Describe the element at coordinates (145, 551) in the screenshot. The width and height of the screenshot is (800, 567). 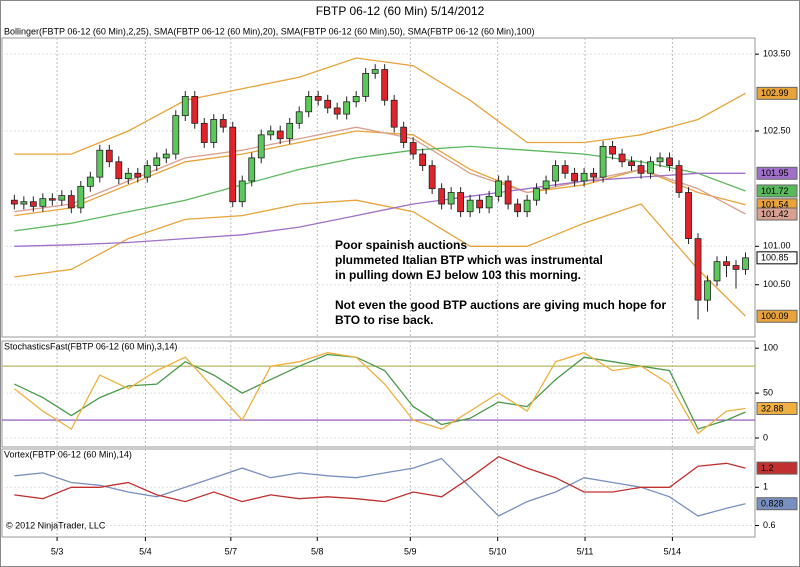
I see `x-tick-label: 5/4` at that location.